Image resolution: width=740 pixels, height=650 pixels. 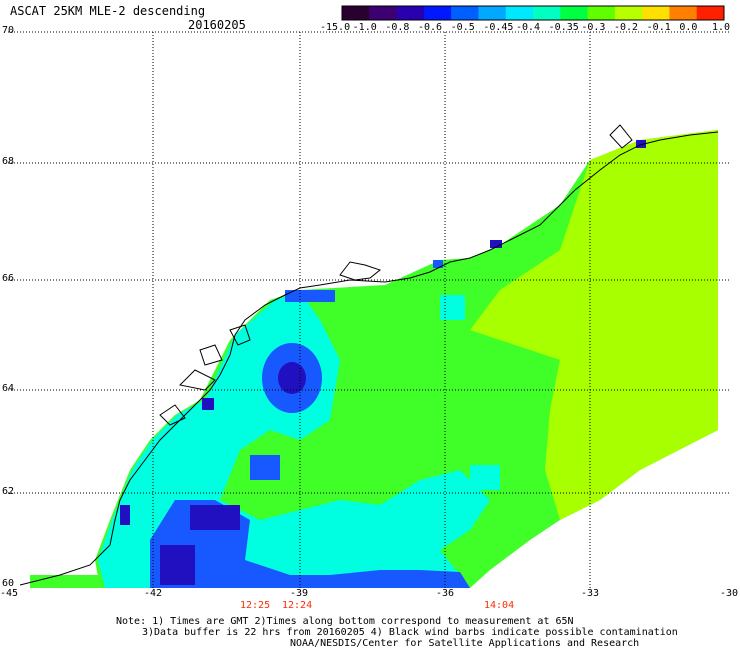 What do you see at coordinates (292, 378) in the screenshot?
I see `swath-dark-eddy` at bounding box center [292, 378].